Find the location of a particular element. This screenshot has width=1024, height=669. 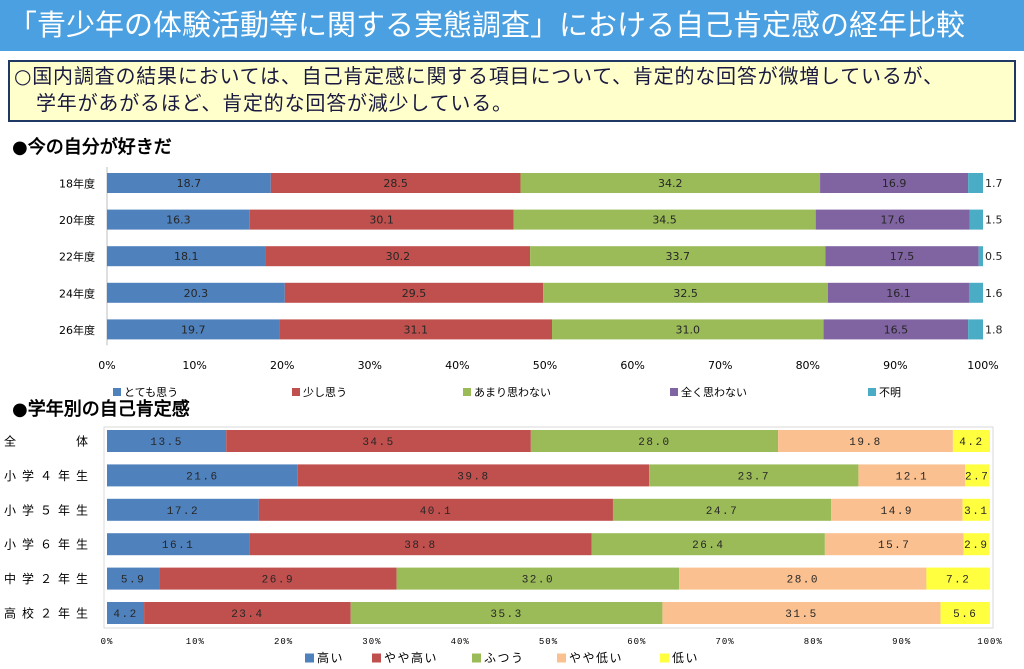

category-label: 26年度 is located at coordinates (77, 330).